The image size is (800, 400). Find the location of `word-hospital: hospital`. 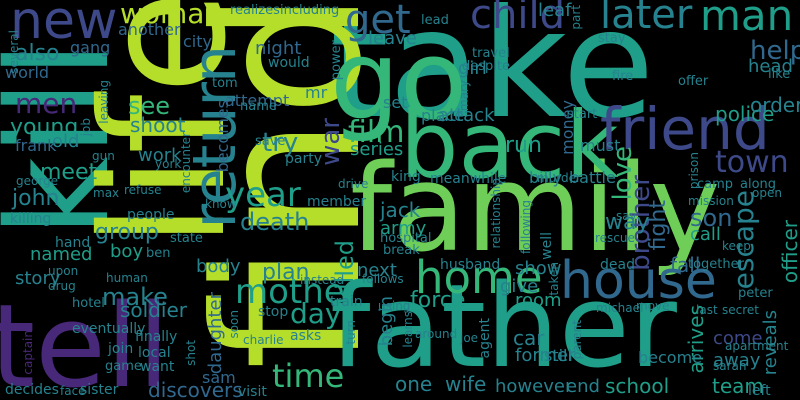

word-hospital: hospital is located at coordinates (406, 238).